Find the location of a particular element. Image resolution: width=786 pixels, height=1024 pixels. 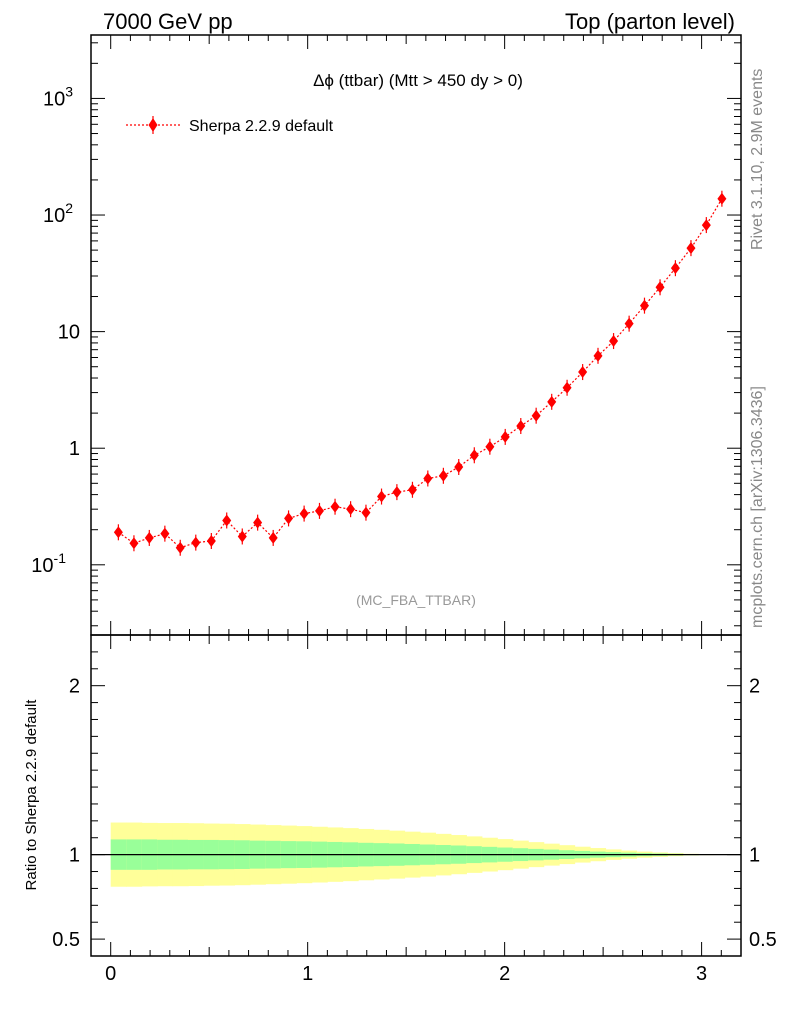

chart-title: Δϕ (ttbar) (Mtt > 450 dy > 0) is located at coordinates (418, 80).